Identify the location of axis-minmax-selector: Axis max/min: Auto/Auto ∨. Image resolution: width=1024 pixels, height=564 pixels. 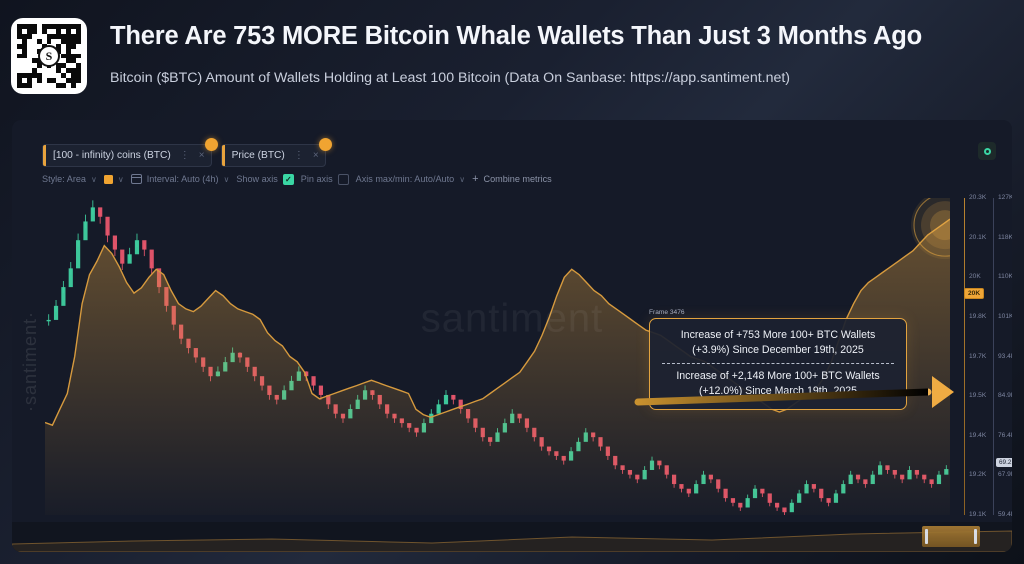
(410, 179).